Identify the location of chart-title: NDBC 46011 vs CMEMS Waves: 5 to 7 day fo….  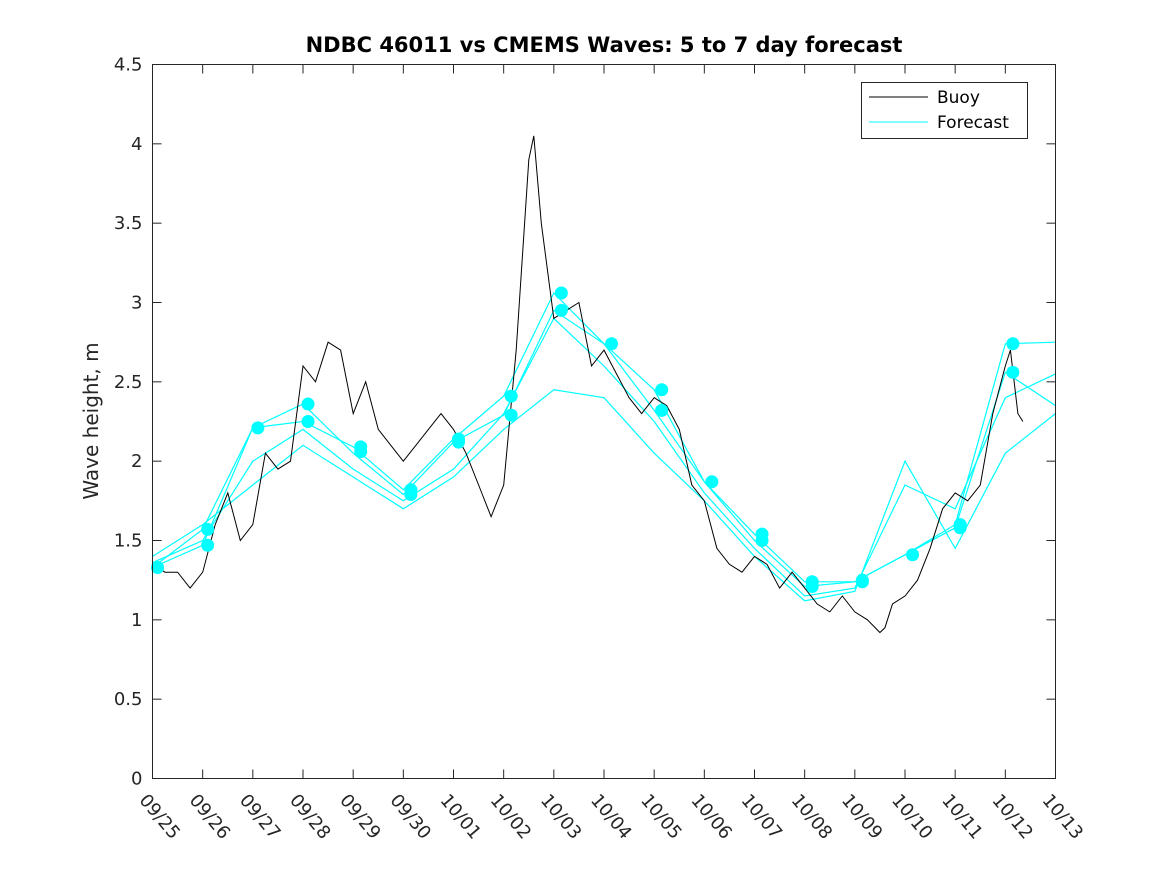
(604, 45).